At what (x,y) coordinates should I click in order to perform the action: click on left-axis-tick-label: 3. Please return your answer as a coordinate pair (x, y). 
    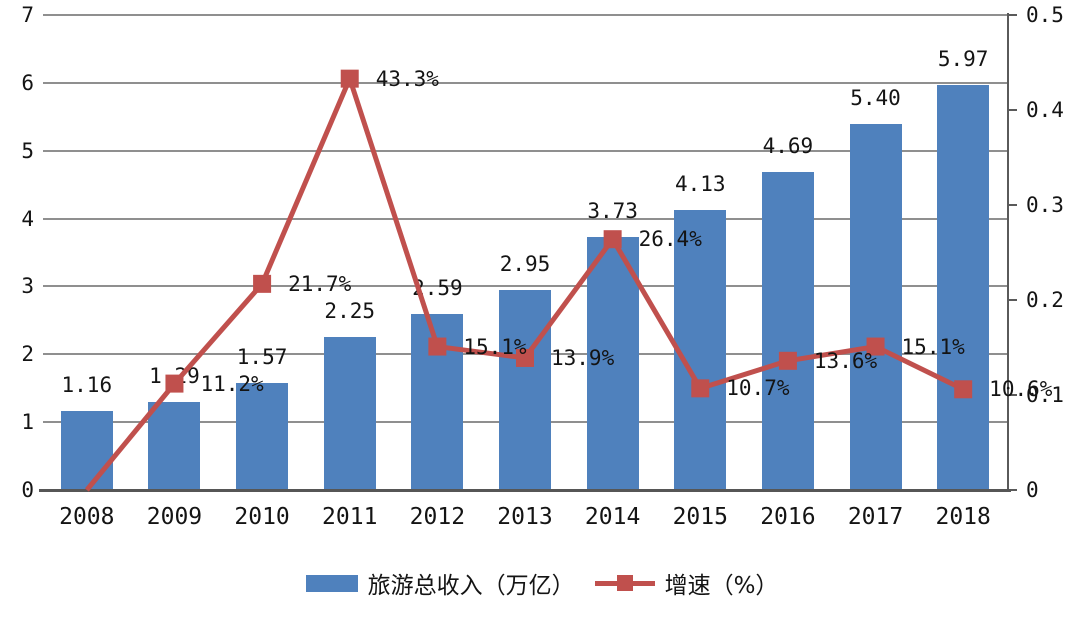
    Looking at the image, I should click on (27, 286).